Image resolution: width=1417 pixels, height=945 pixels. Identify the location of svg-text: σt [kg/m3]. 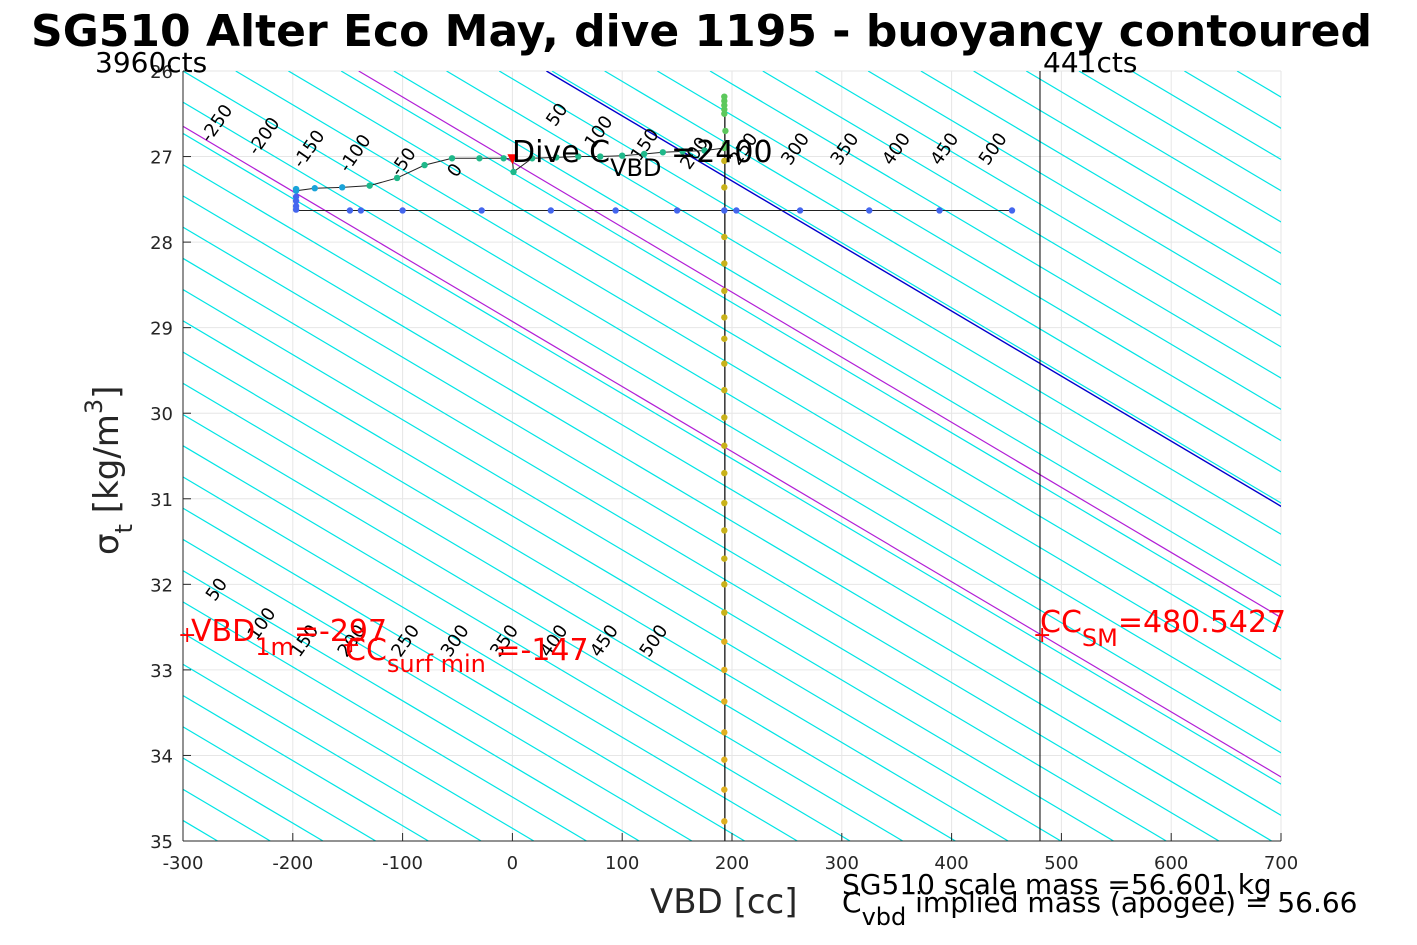
(109, 470).